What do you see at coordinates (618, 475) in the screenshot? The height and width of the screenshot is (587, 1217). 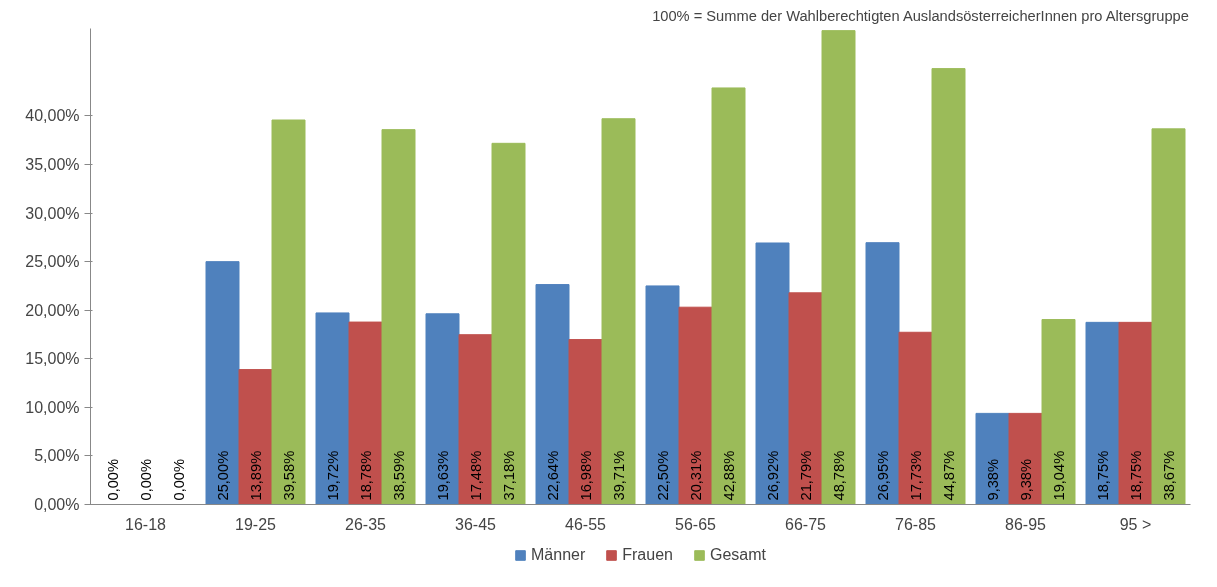 I see `data-label: 39,71%` at bounding box center [618, 475].